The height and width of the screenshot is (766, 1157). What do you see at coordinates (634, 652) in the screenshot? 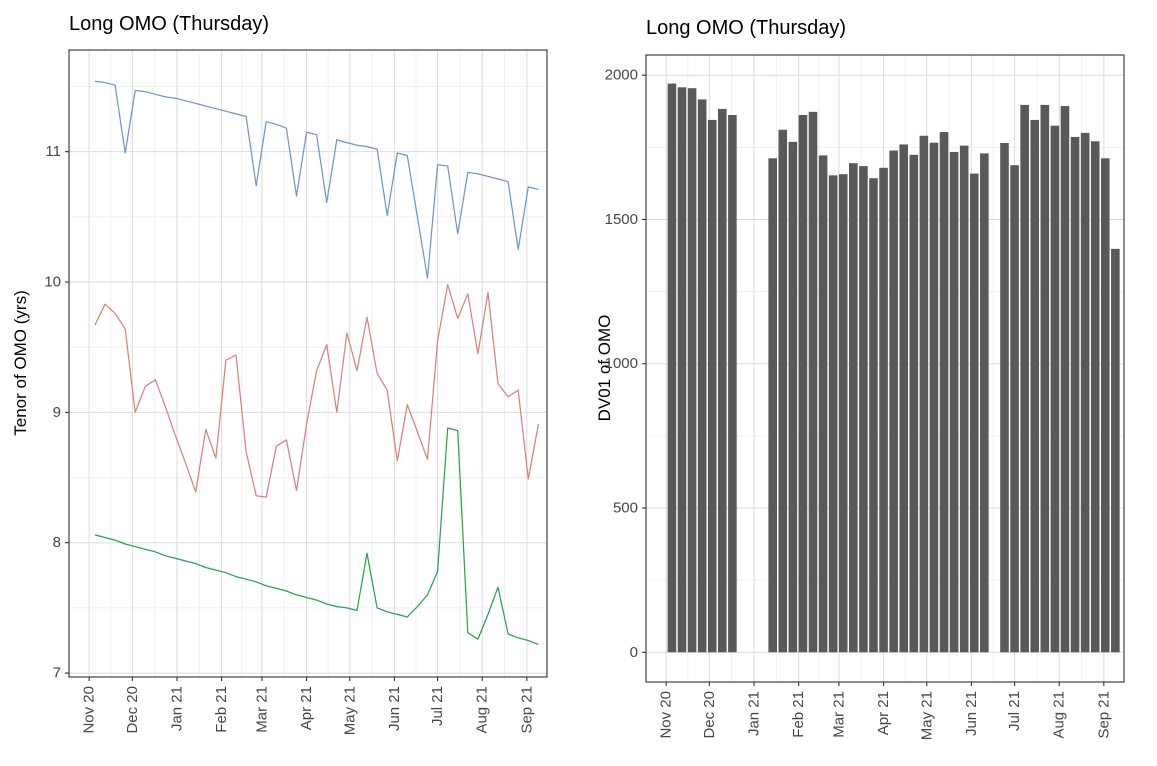
I see `y-tick-label: 0` at bounding box center [634, 652].